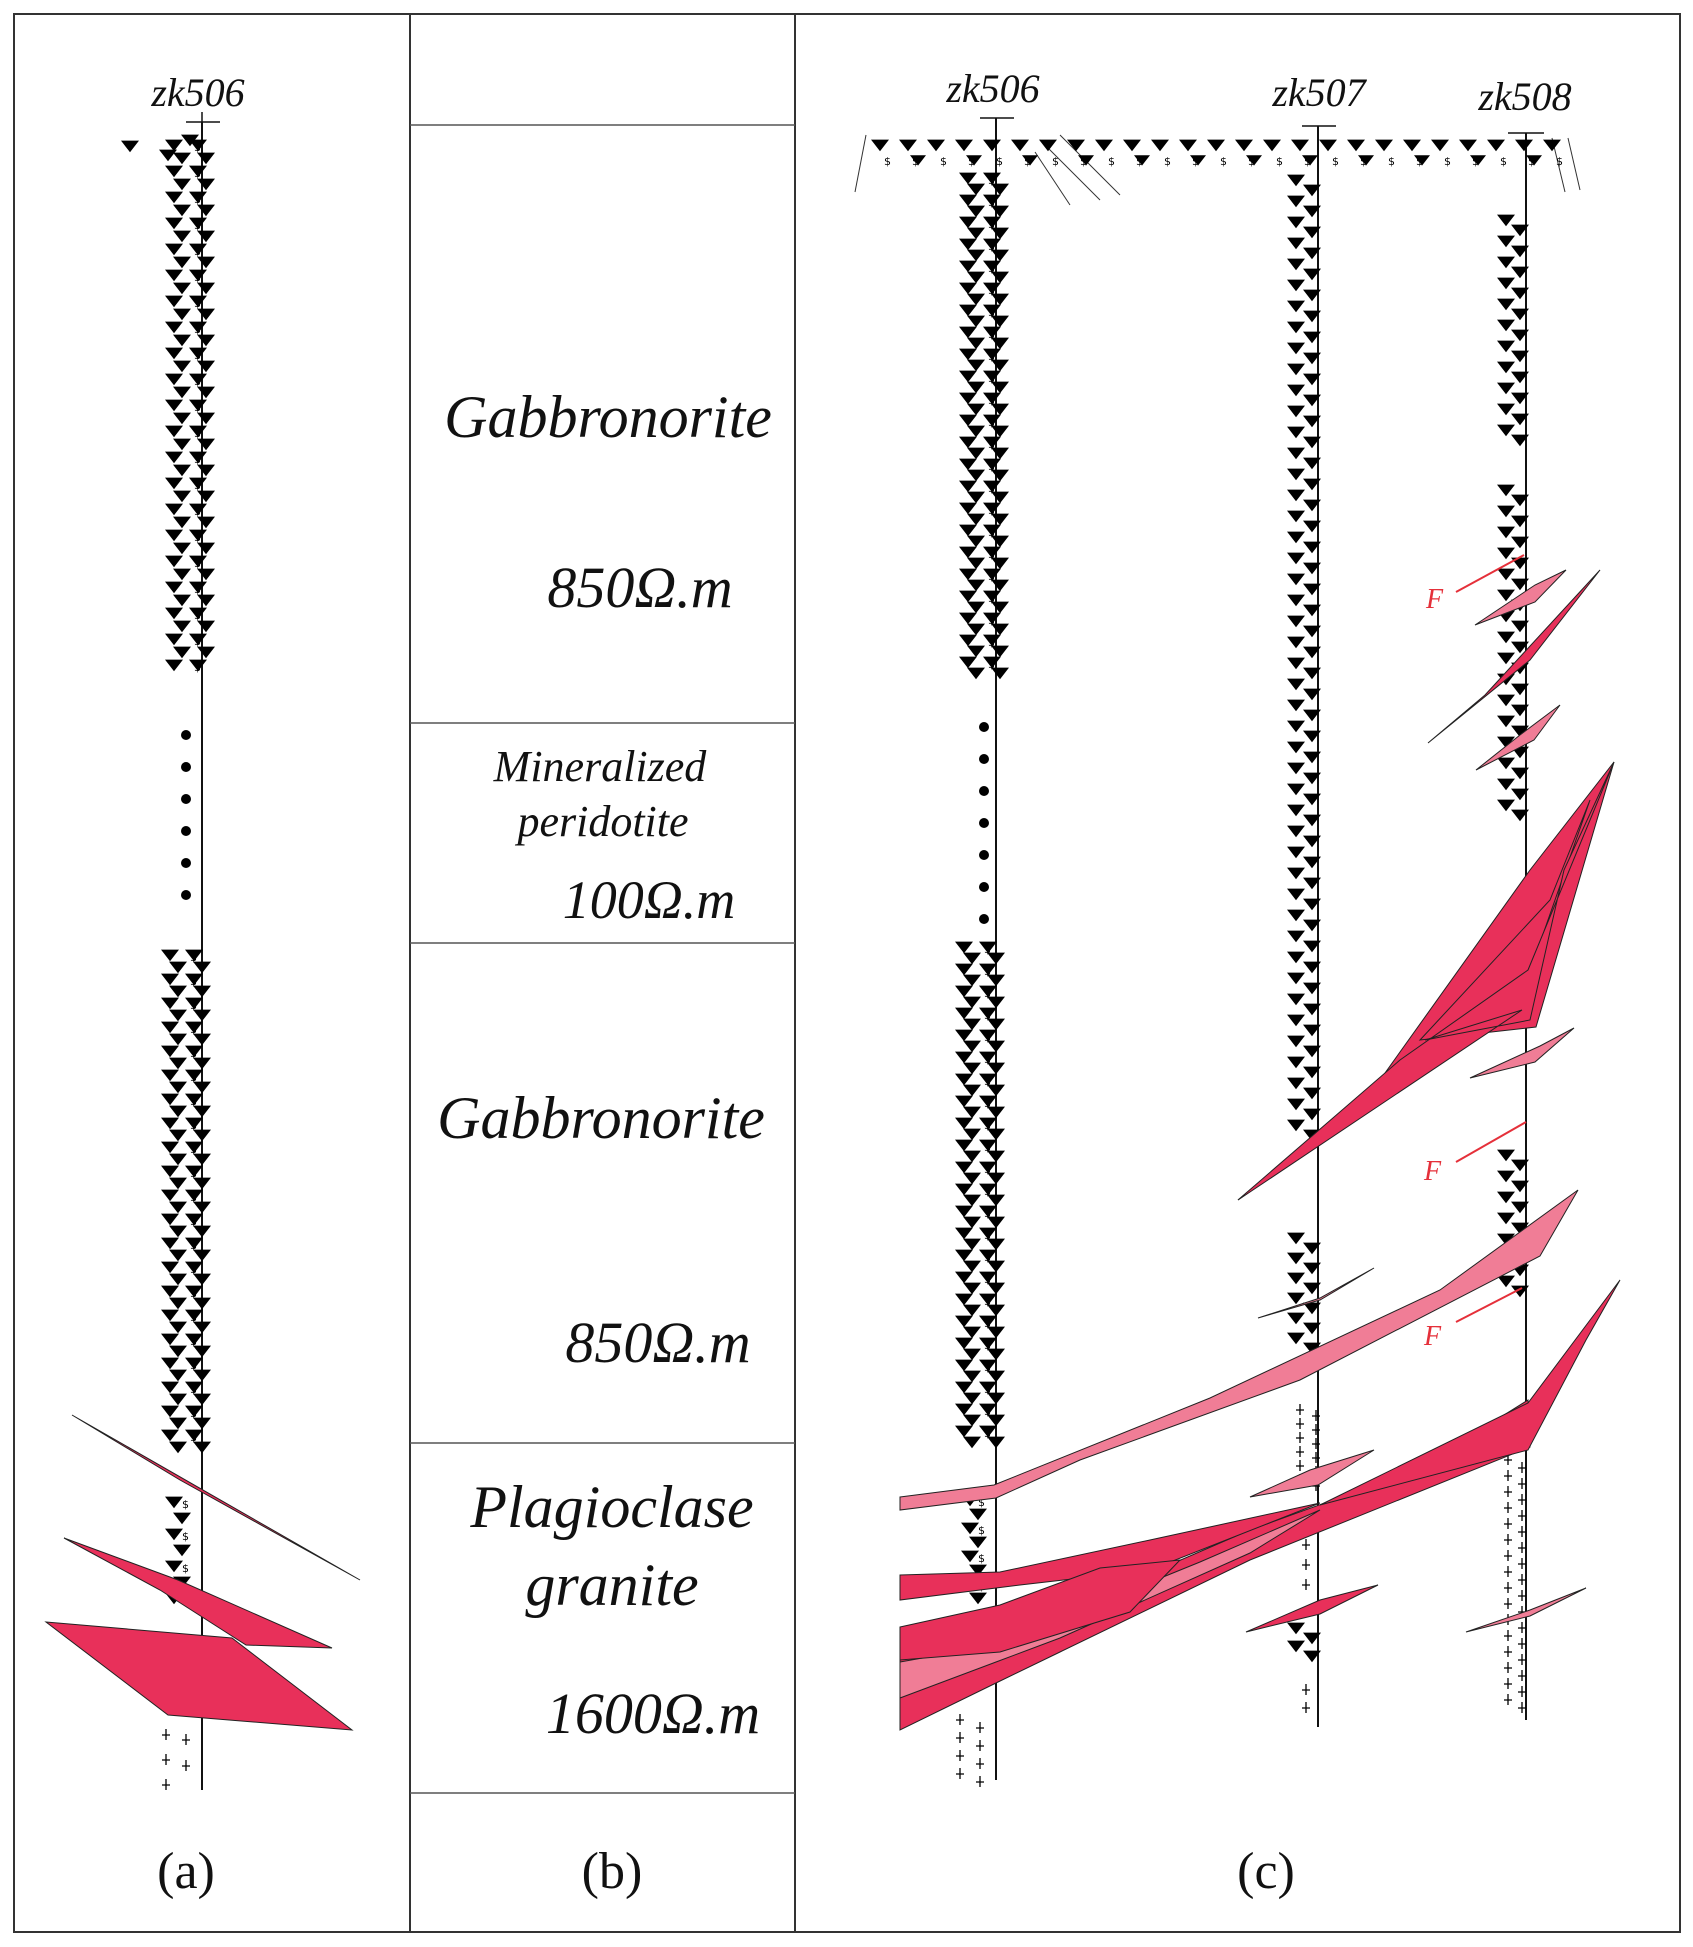 This screenshot has width=1693, height=1947. Describe the element at coordinates (1432, 1171) in the screenshot. I see `fault-label: F` at that location.